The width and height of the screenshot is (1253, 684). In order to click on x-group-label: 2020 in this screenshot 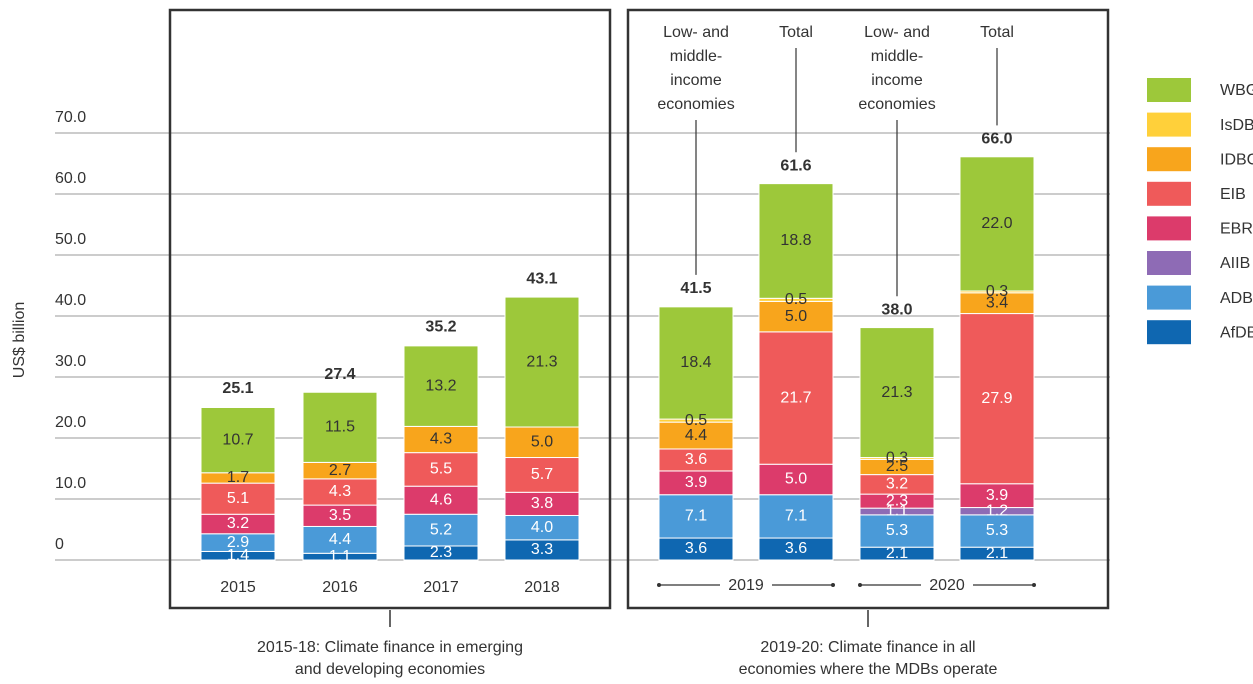, I will do `click(947, 585)`.